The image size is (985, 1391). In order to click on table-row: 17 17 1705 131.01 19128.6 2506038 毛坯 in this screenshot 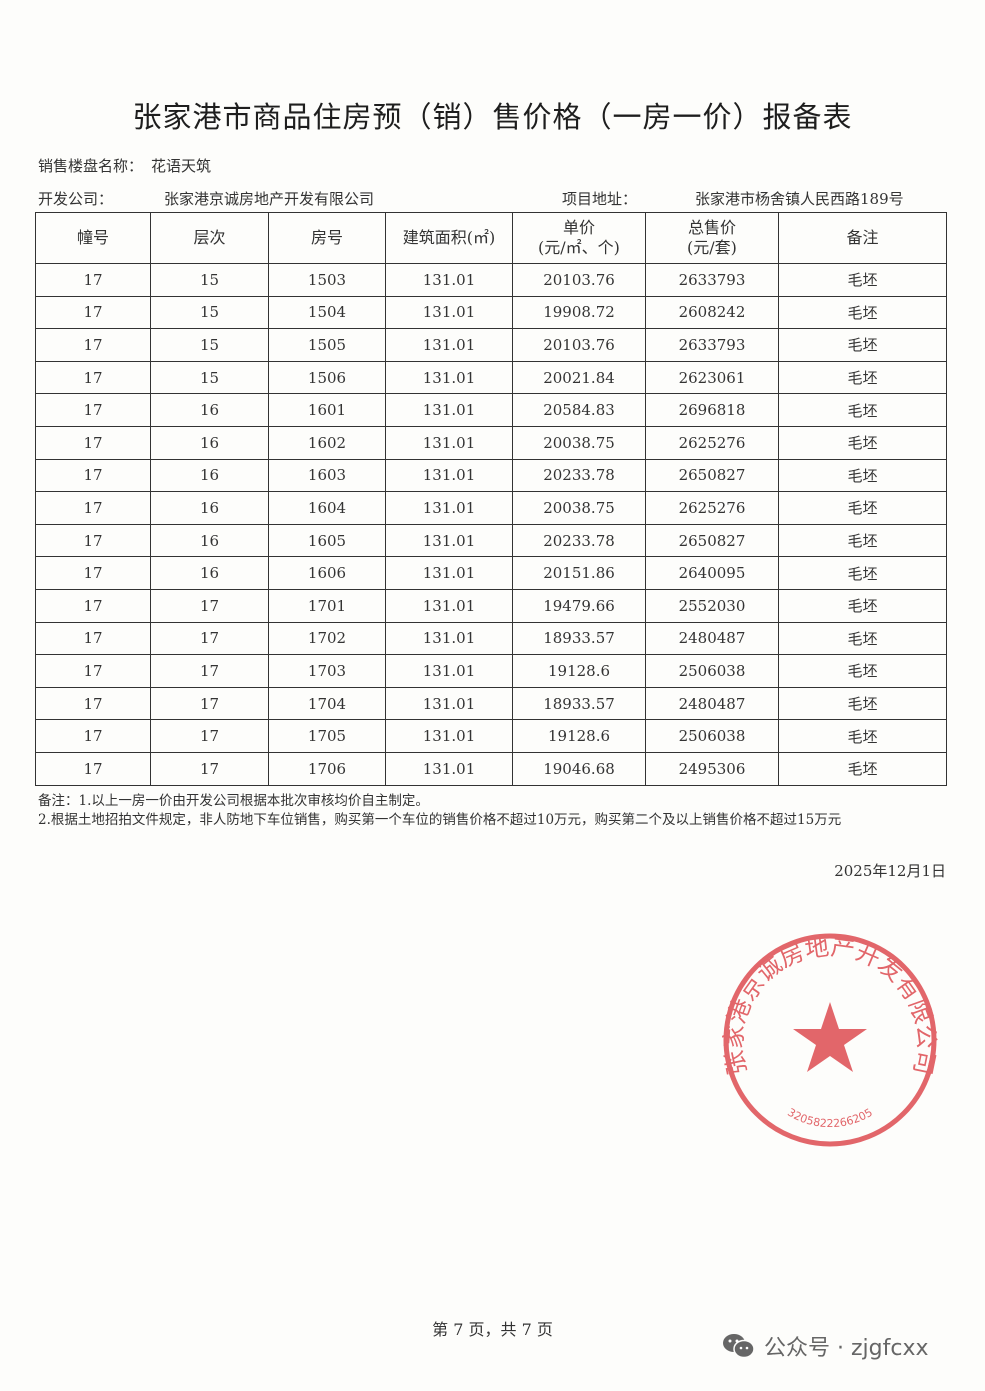, I will do `click(491, 736)`.